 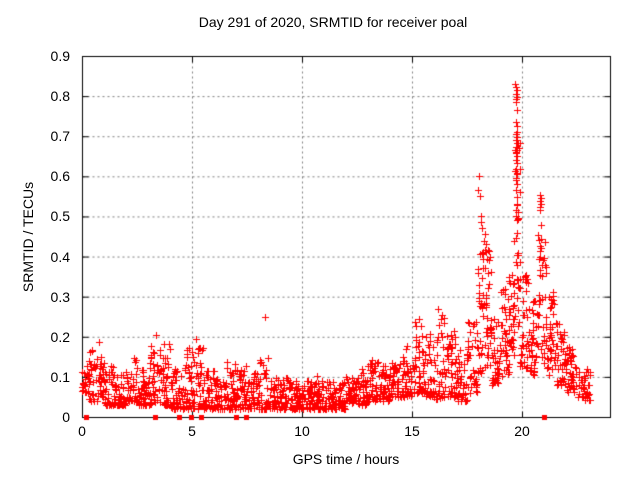 I want to click on x-tick-label: 0, so click(x=82, y=431).